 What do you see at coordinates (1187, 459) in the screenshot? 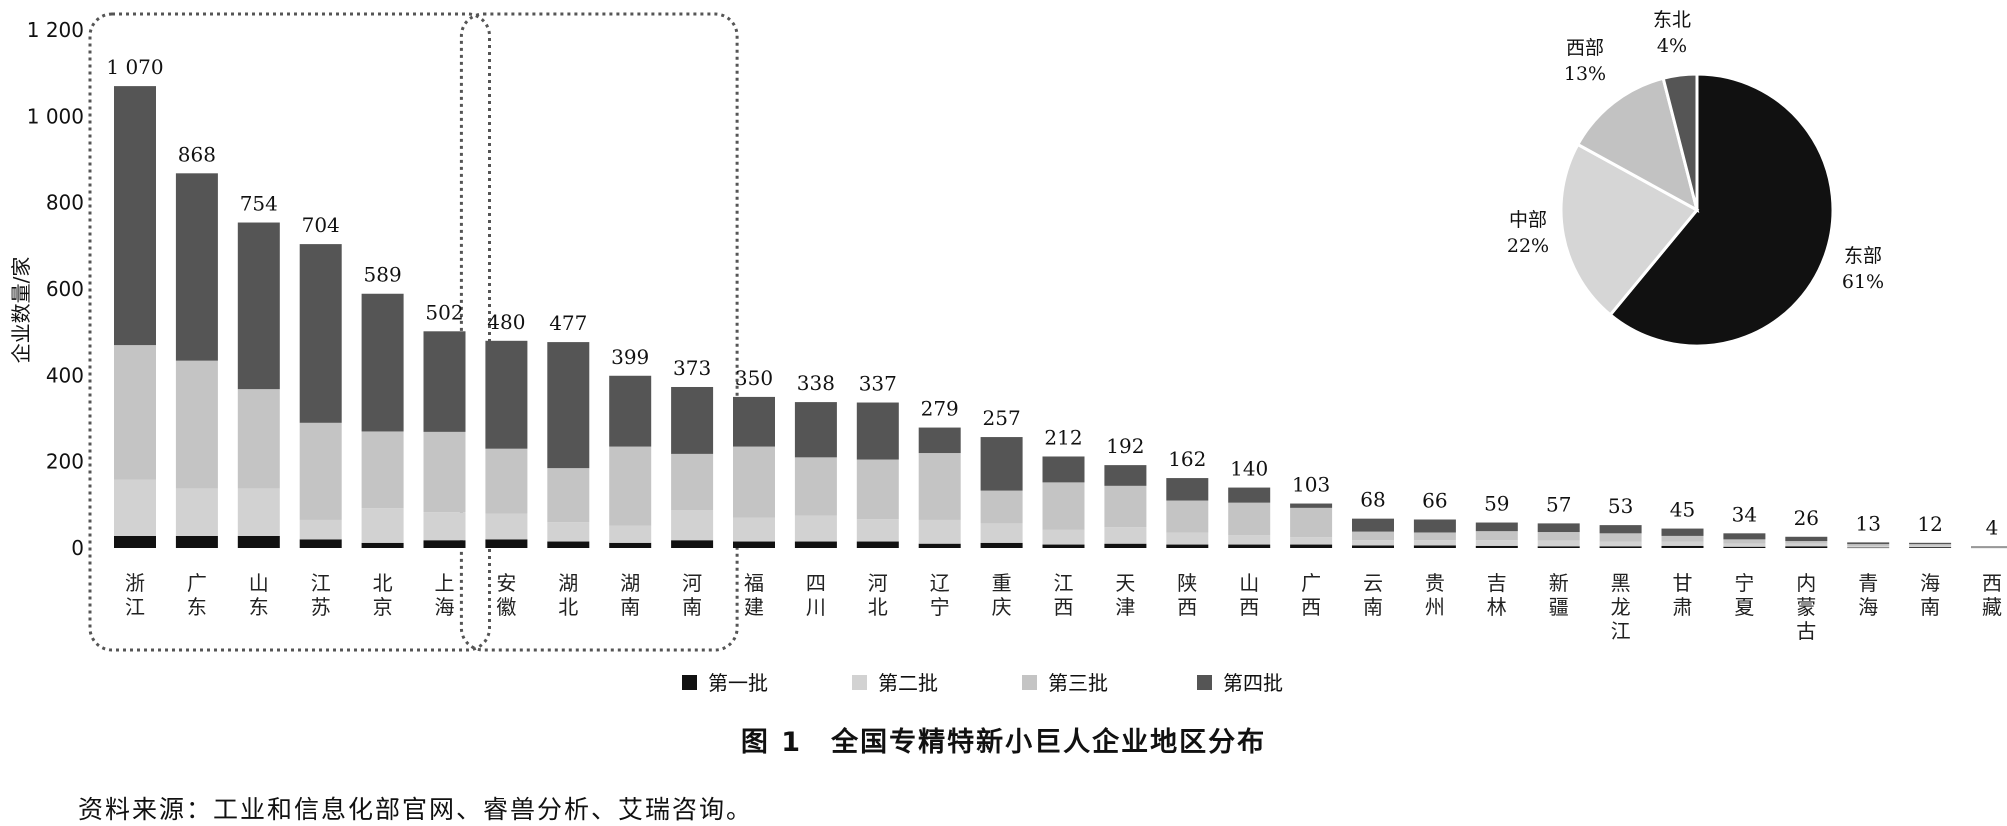
I see `bar-total-label: 162` at bounding box center [1187, 459].